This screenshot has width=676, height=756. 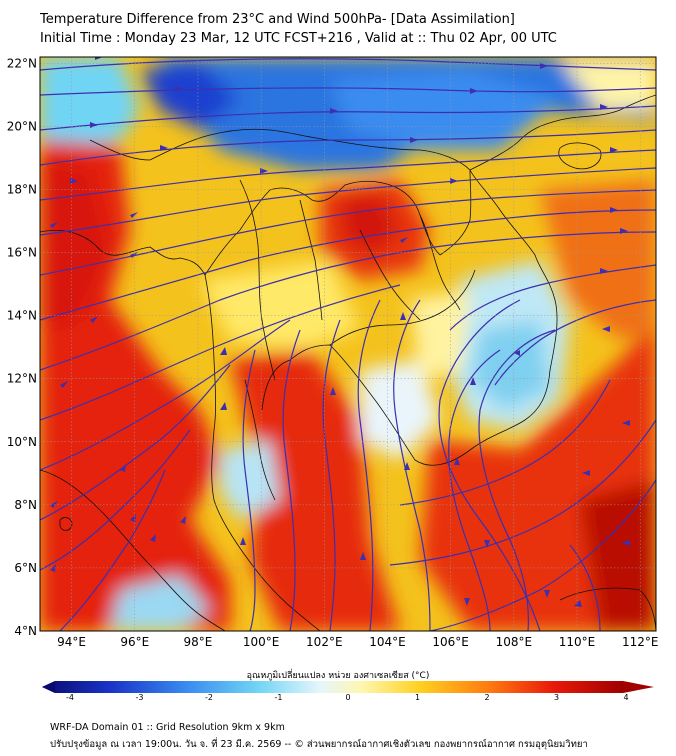 What do you see at coordinates (22, 316) in the screenshot?
I see `lat-label: 14°N` at bounding box center [22, 316].